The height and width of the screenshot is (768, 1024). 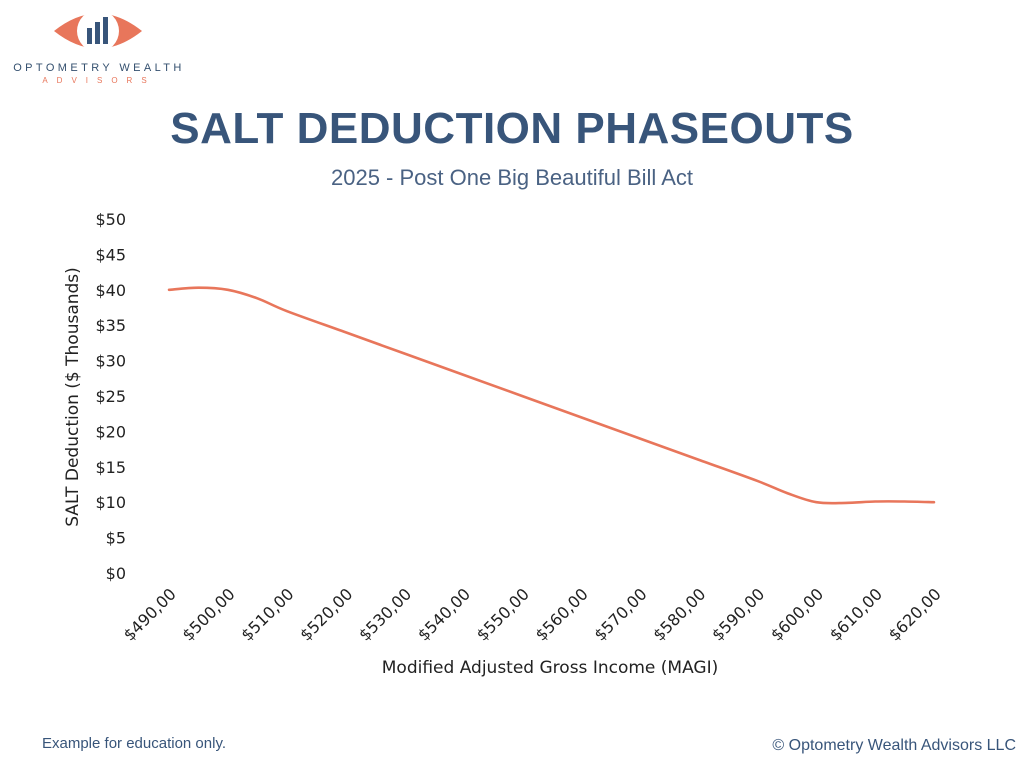 I want to click on y-tick-label: $40, so click(x=110, y=290).